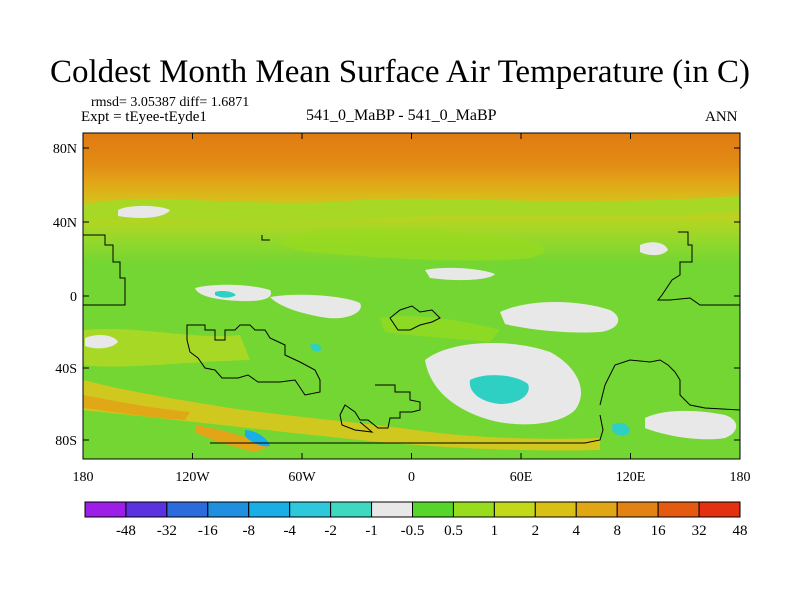 The image size is (800, 600). Describe the element at coordinates (411, 209) in the screenshot. I see `band-north-mid` at that location.